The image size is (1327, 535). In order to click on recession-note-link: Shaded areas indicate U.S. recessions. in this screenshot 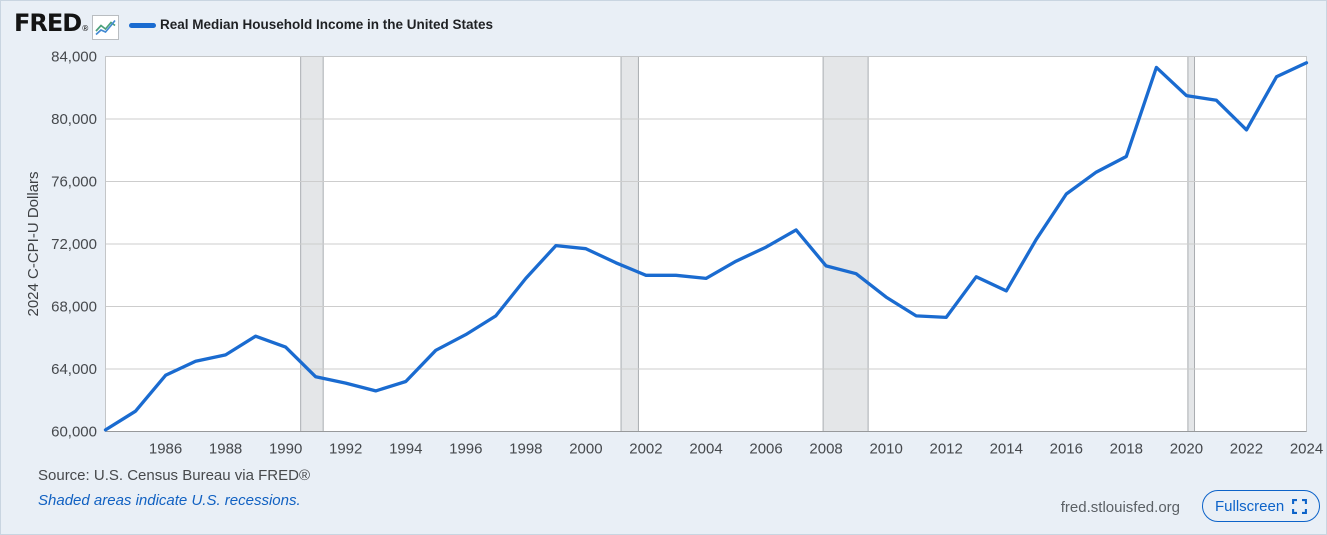, I will do `click(169, 500)`.